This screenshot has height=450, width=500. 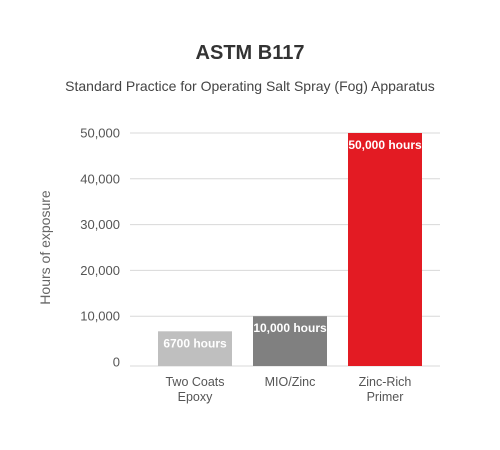 What do you see at coordinates (250, 53) in the screenshot?
I see `chart-title: ASTM B117` at bounding box center [250, 53].